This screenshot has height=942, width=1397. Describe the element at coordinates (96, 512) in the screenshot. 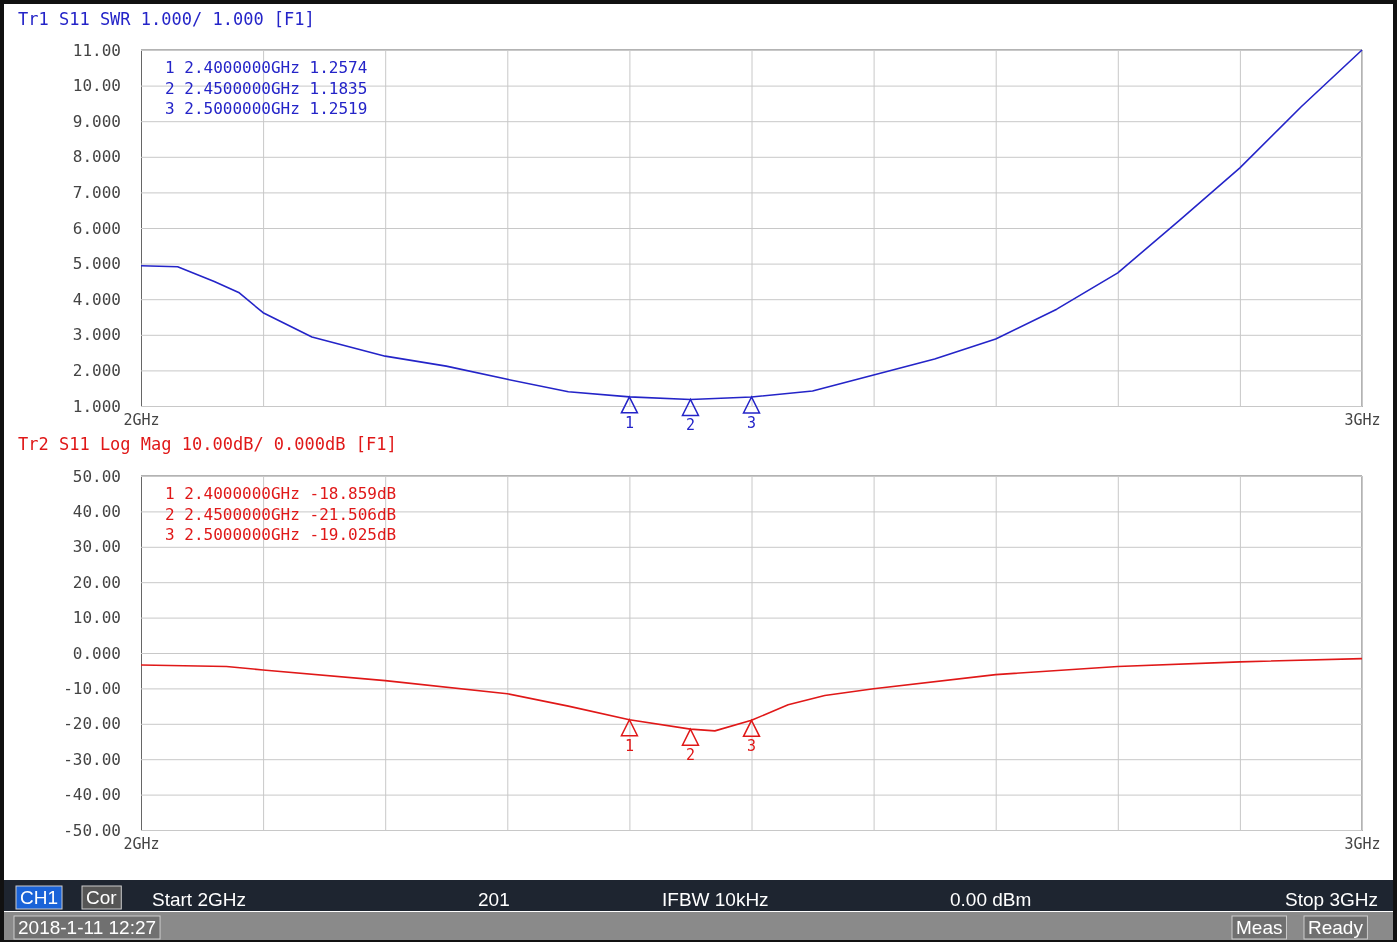

I see `y-tick-label: 40.00` at that location.